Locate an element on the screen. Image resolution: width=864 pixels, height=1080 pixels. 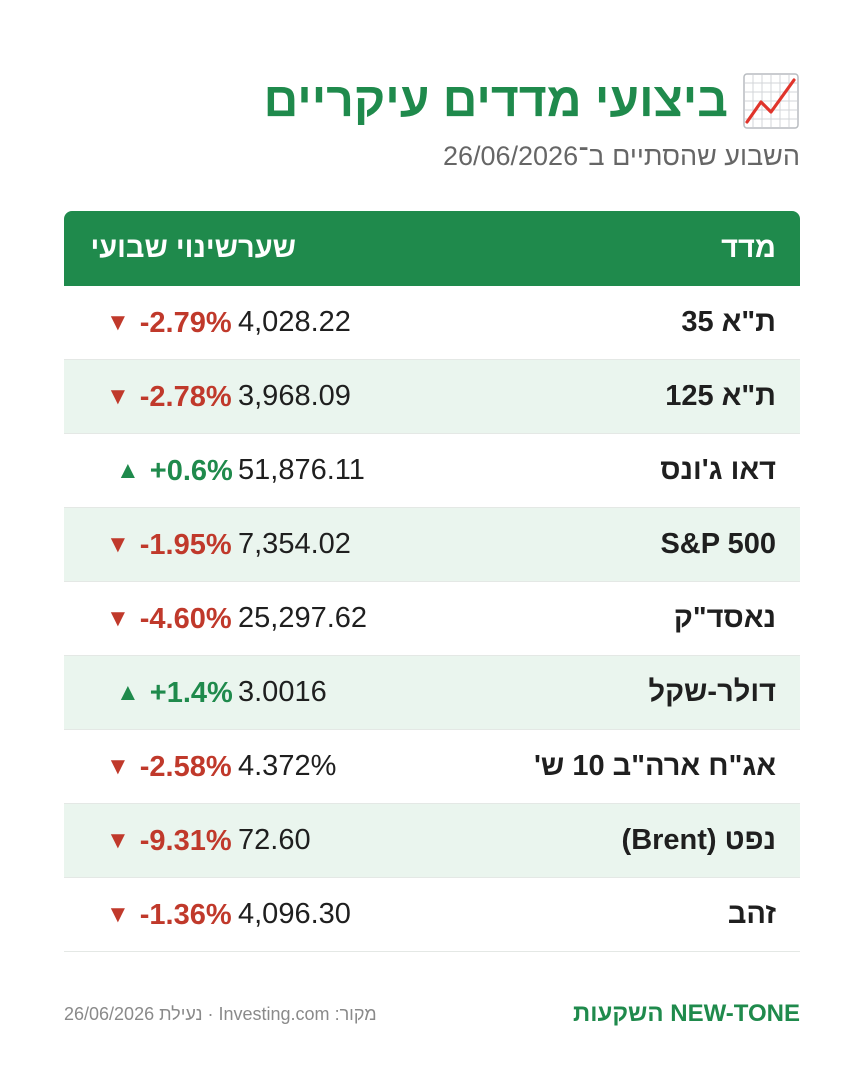
index-price: 4.372% is located at coordinates (287, 766).